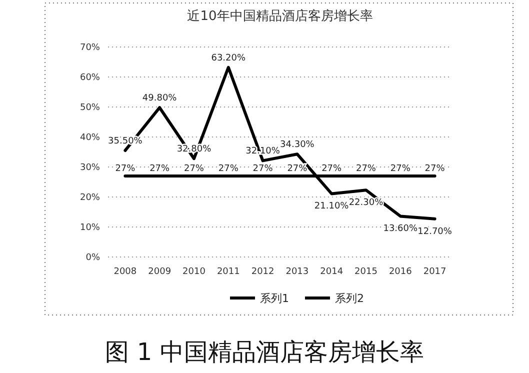 This screenshot has height=373, width=529. Describe the element at coordinates (400, 272) in the screenshot. I see `x-tick-label: 2016` at that location.